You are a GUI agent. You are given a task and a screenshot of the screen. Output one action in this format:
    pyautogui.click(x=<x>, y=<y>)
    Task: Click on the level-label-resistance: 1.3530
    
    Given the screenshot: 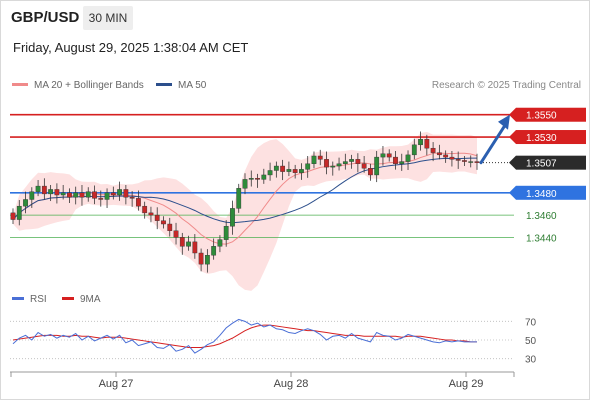 What is the action you would take?
    pyautogui.click(x=541, y=138)
    